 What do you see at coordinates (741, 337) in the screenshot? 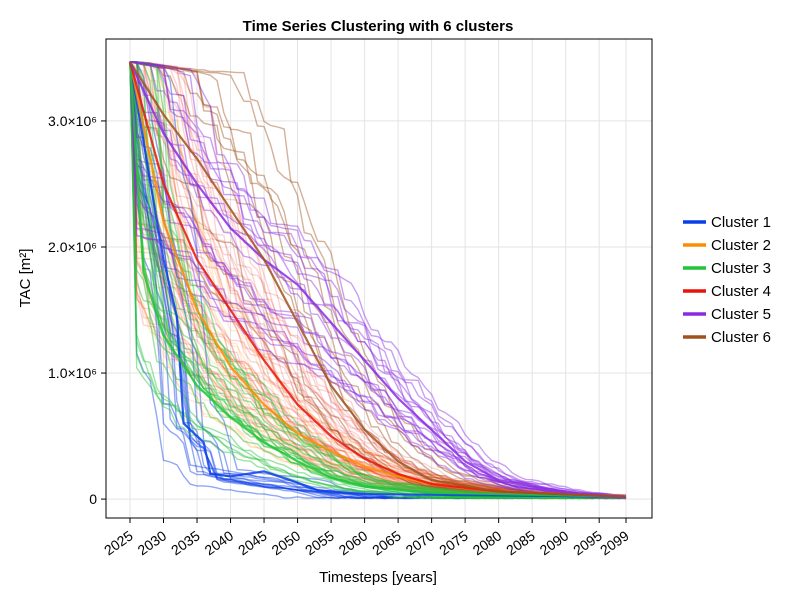
I see `legend-label: Cluster 6` at bounding box center [741, 337].